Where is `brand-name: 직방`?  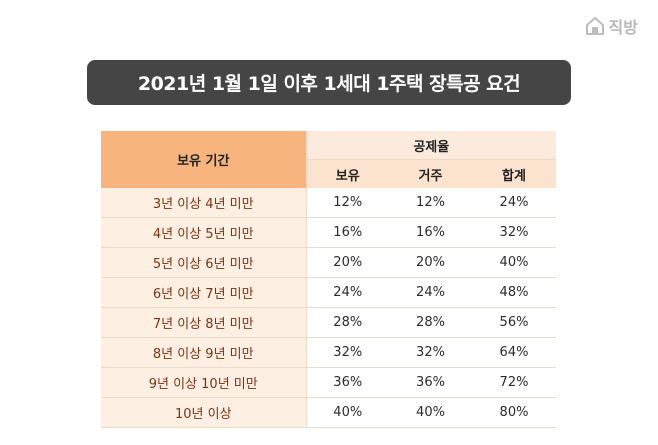 brand-name: 직방 is located at coordinates (623, 27).